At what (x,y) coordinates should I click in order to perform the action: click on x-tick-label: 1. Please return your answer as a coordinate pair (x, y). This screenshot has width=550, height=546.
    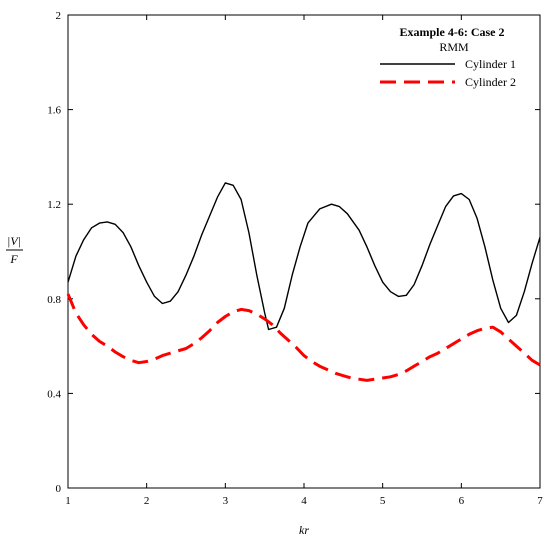
    Looking at the image, I should click on (68, 501).